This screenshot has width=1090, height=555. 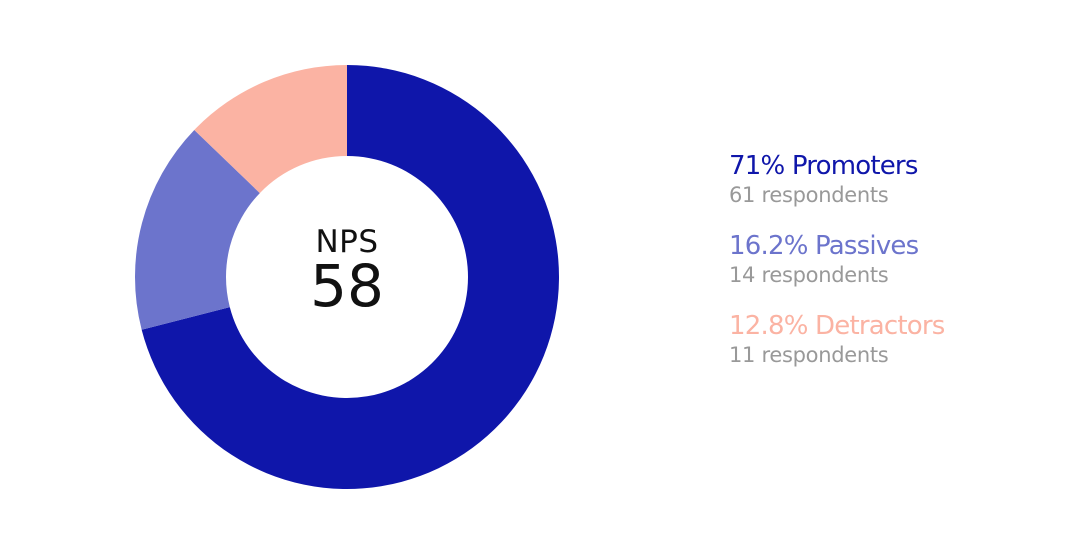 I want to click on nps-center-label: NPS 58, so click(x=347, y=270).